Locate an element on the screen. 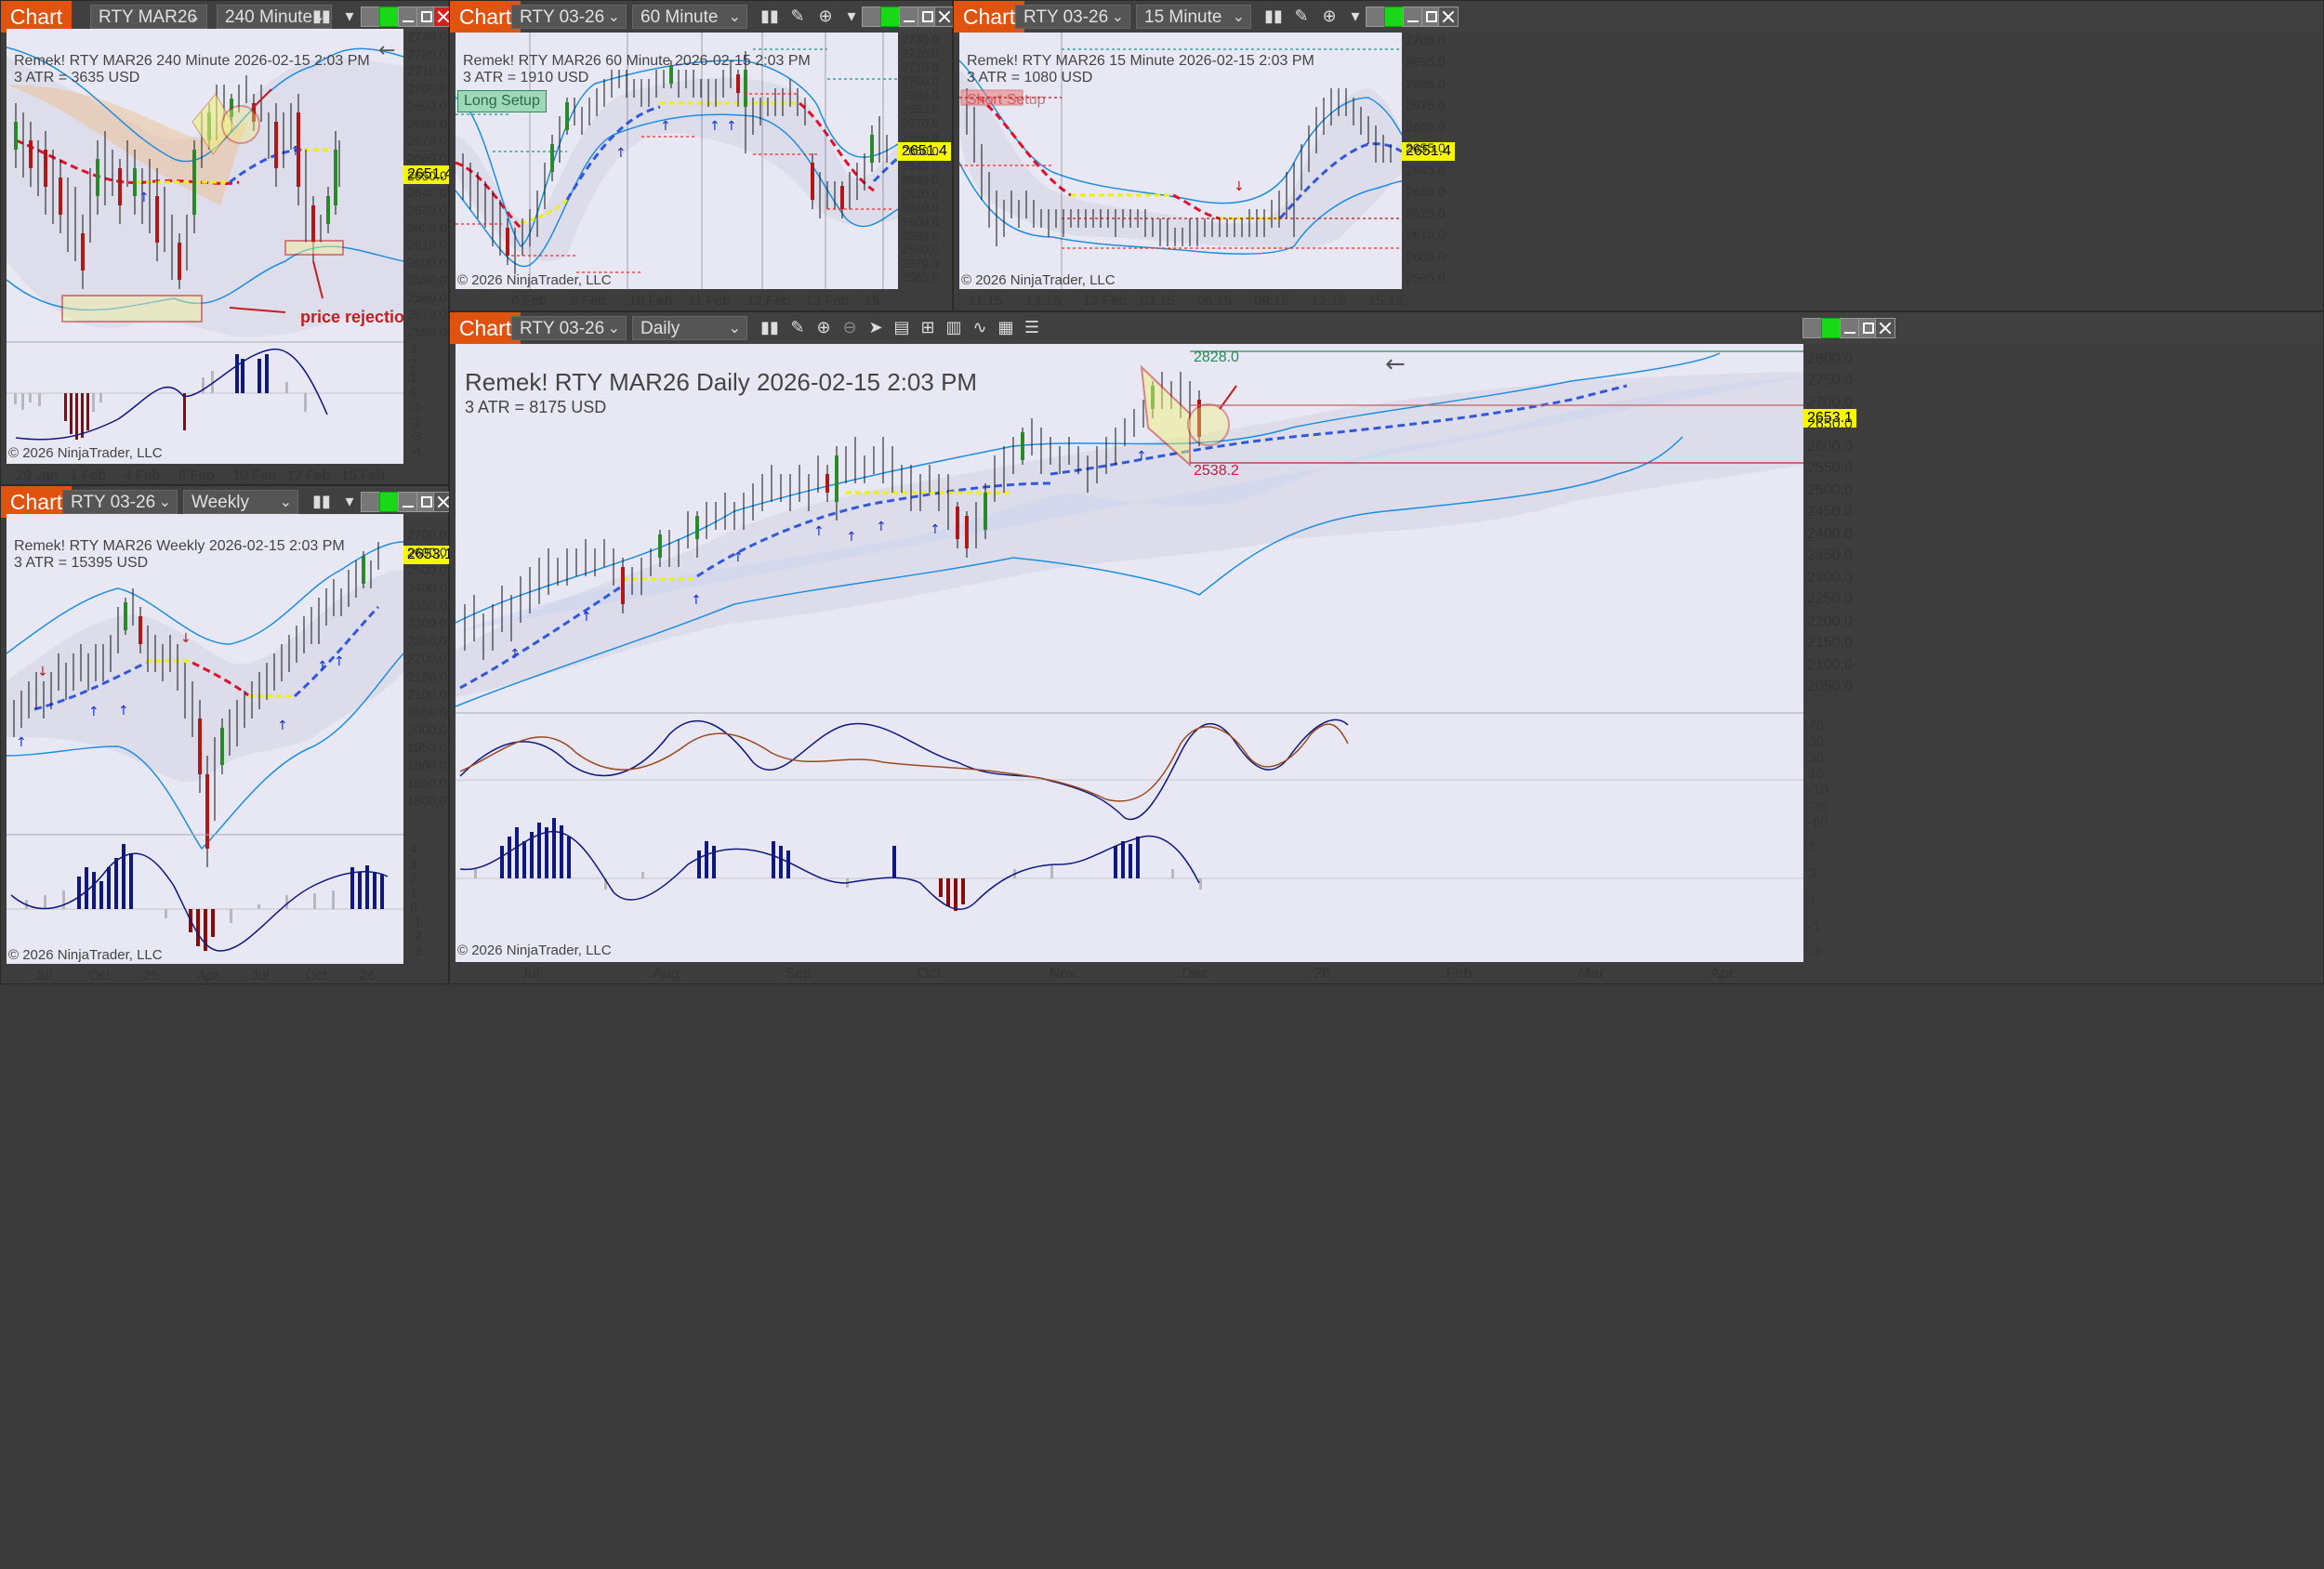 Image resolution: width=2324 pixels, height=1569 pixels. instrument-value: RTY 03-26 is located at coordinates (113, 502).